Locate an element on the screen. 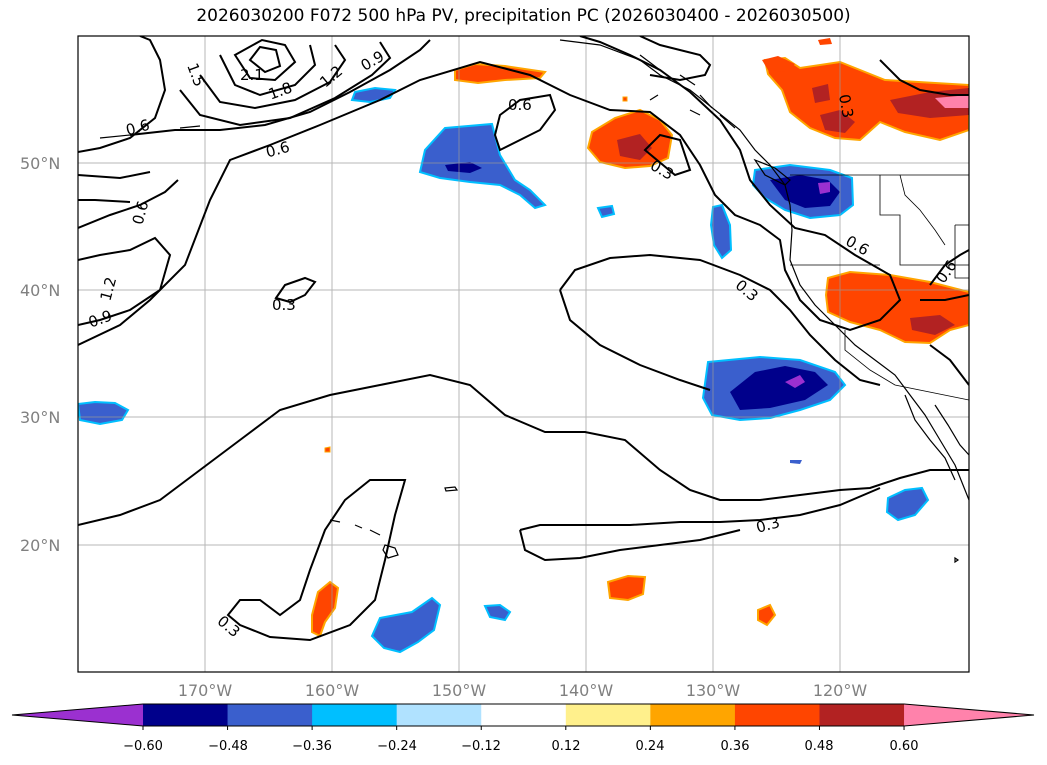 Image resolution: width=1047 pixels, height=765 pixels. lon-label: 150°W is located at coordinates (459, 690).